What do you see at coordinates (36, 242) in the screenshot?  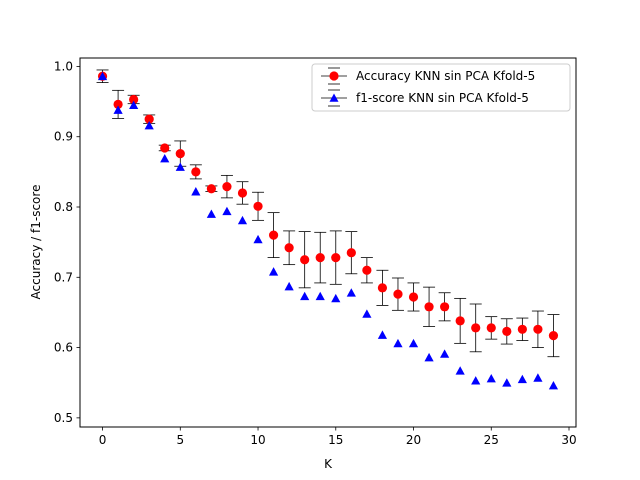 I see `y-axis-label: Accuracy / f1-score` at bounding box center [36, 242].